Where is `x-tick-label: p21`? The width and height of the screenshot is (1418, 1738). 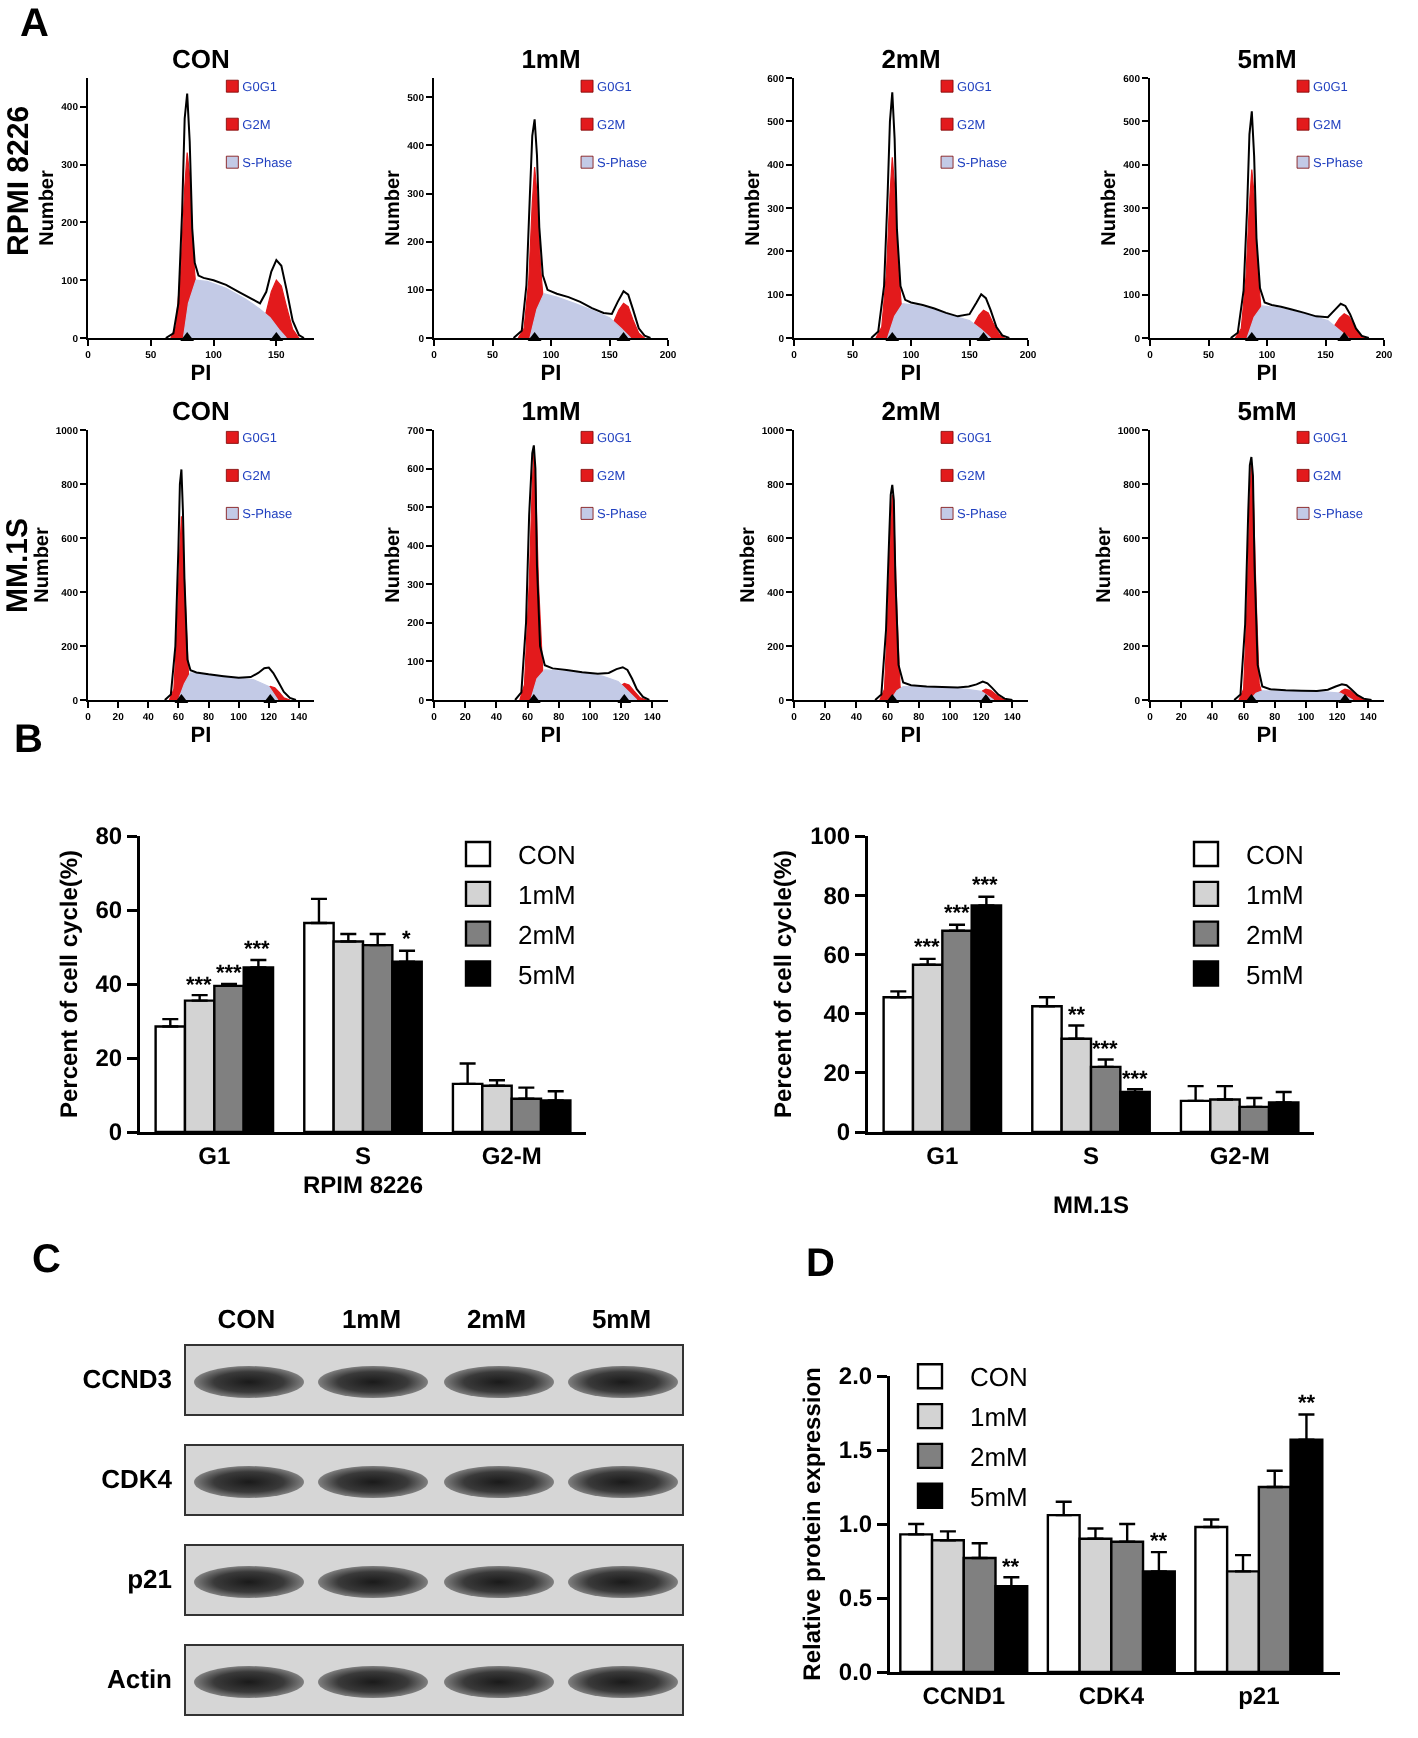
x-tick-label: p21 is located at coordinates (1259, 1695).